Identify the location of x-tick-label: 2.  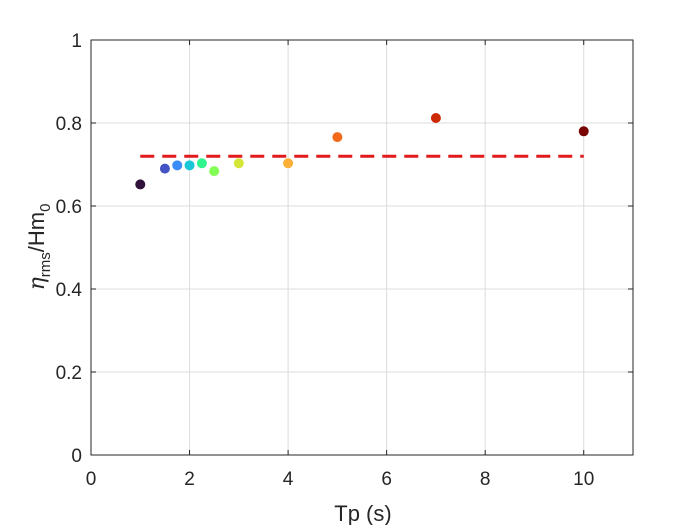
(189, 479).